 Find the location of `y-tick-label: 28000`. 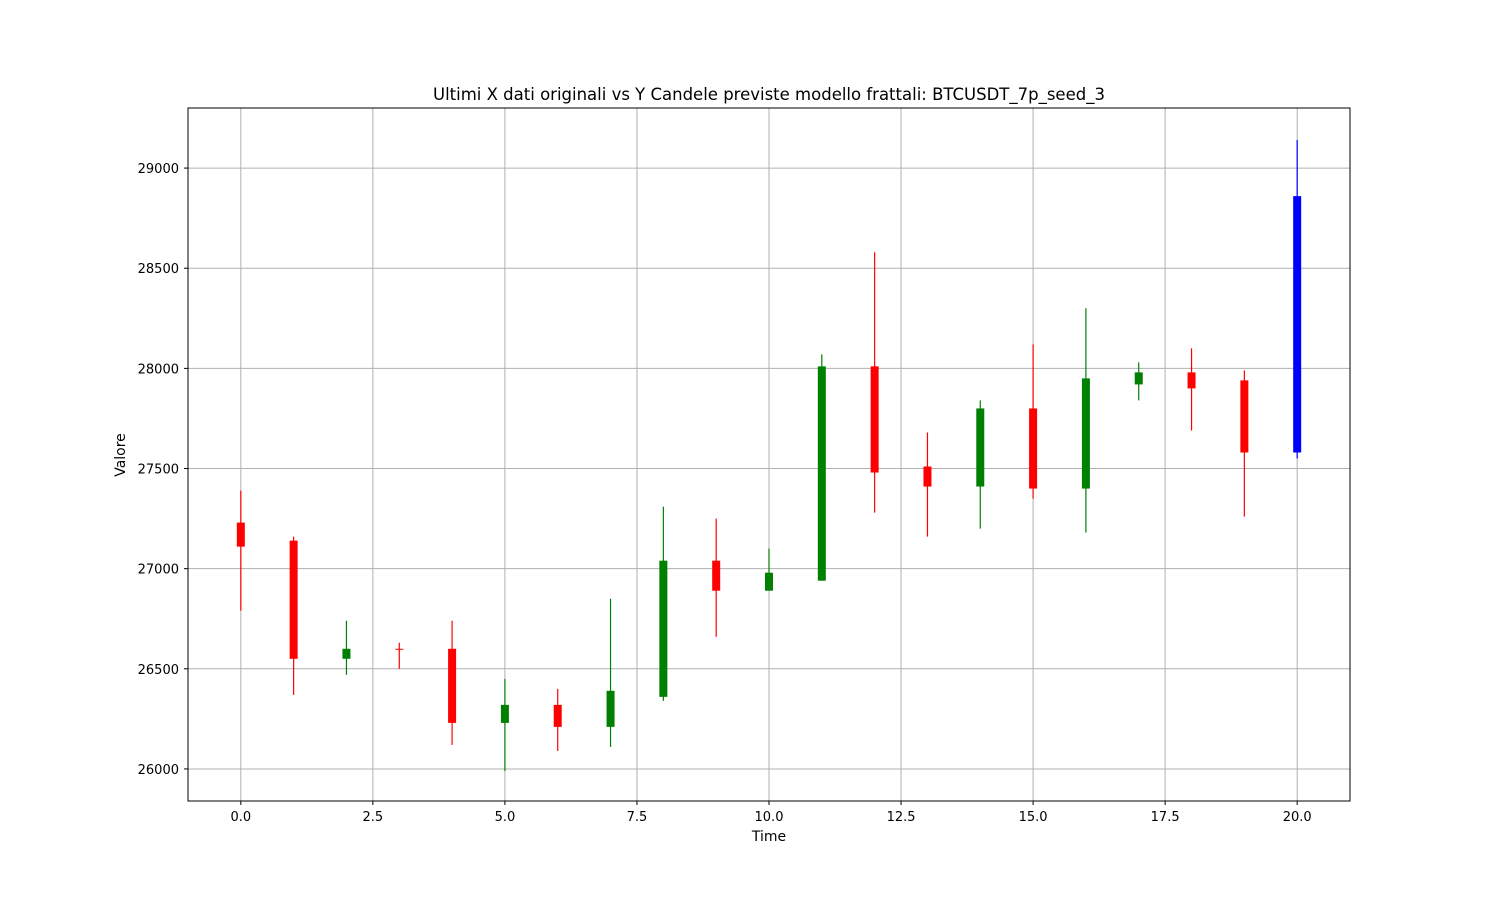

y-tick-label: 28000 is located at coordinates (158, 369).